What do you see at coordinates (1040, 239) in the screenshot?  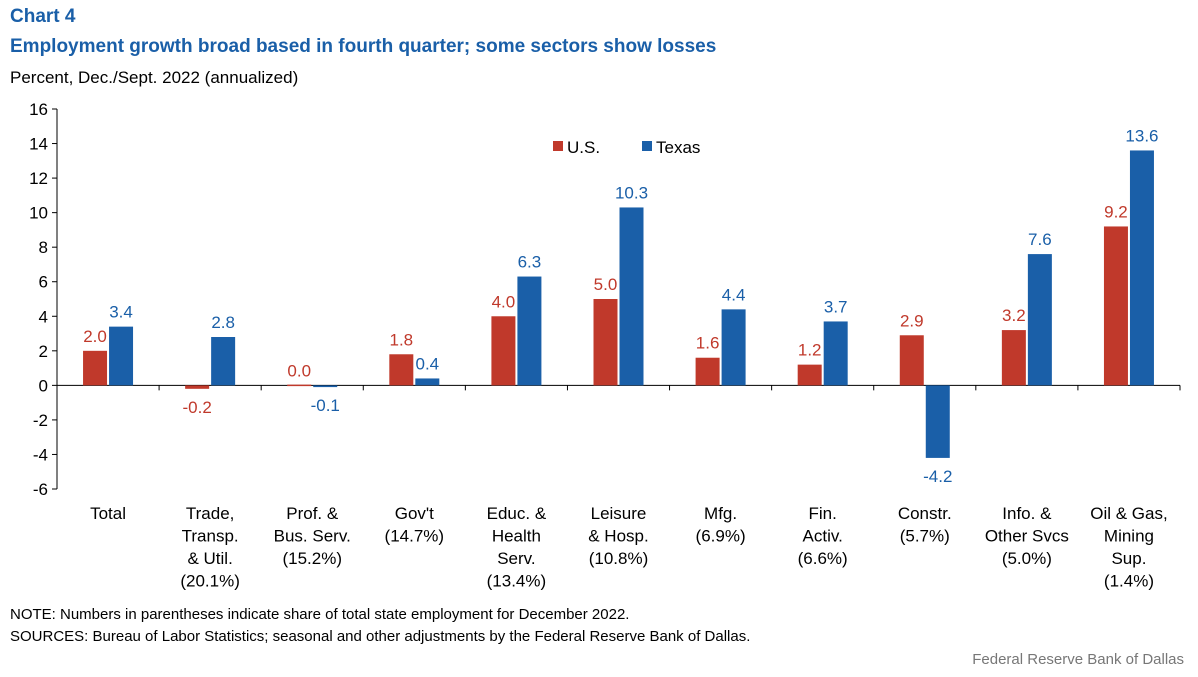 I see `data-label-texas: 7.6` at bounding box center [1040, 239].